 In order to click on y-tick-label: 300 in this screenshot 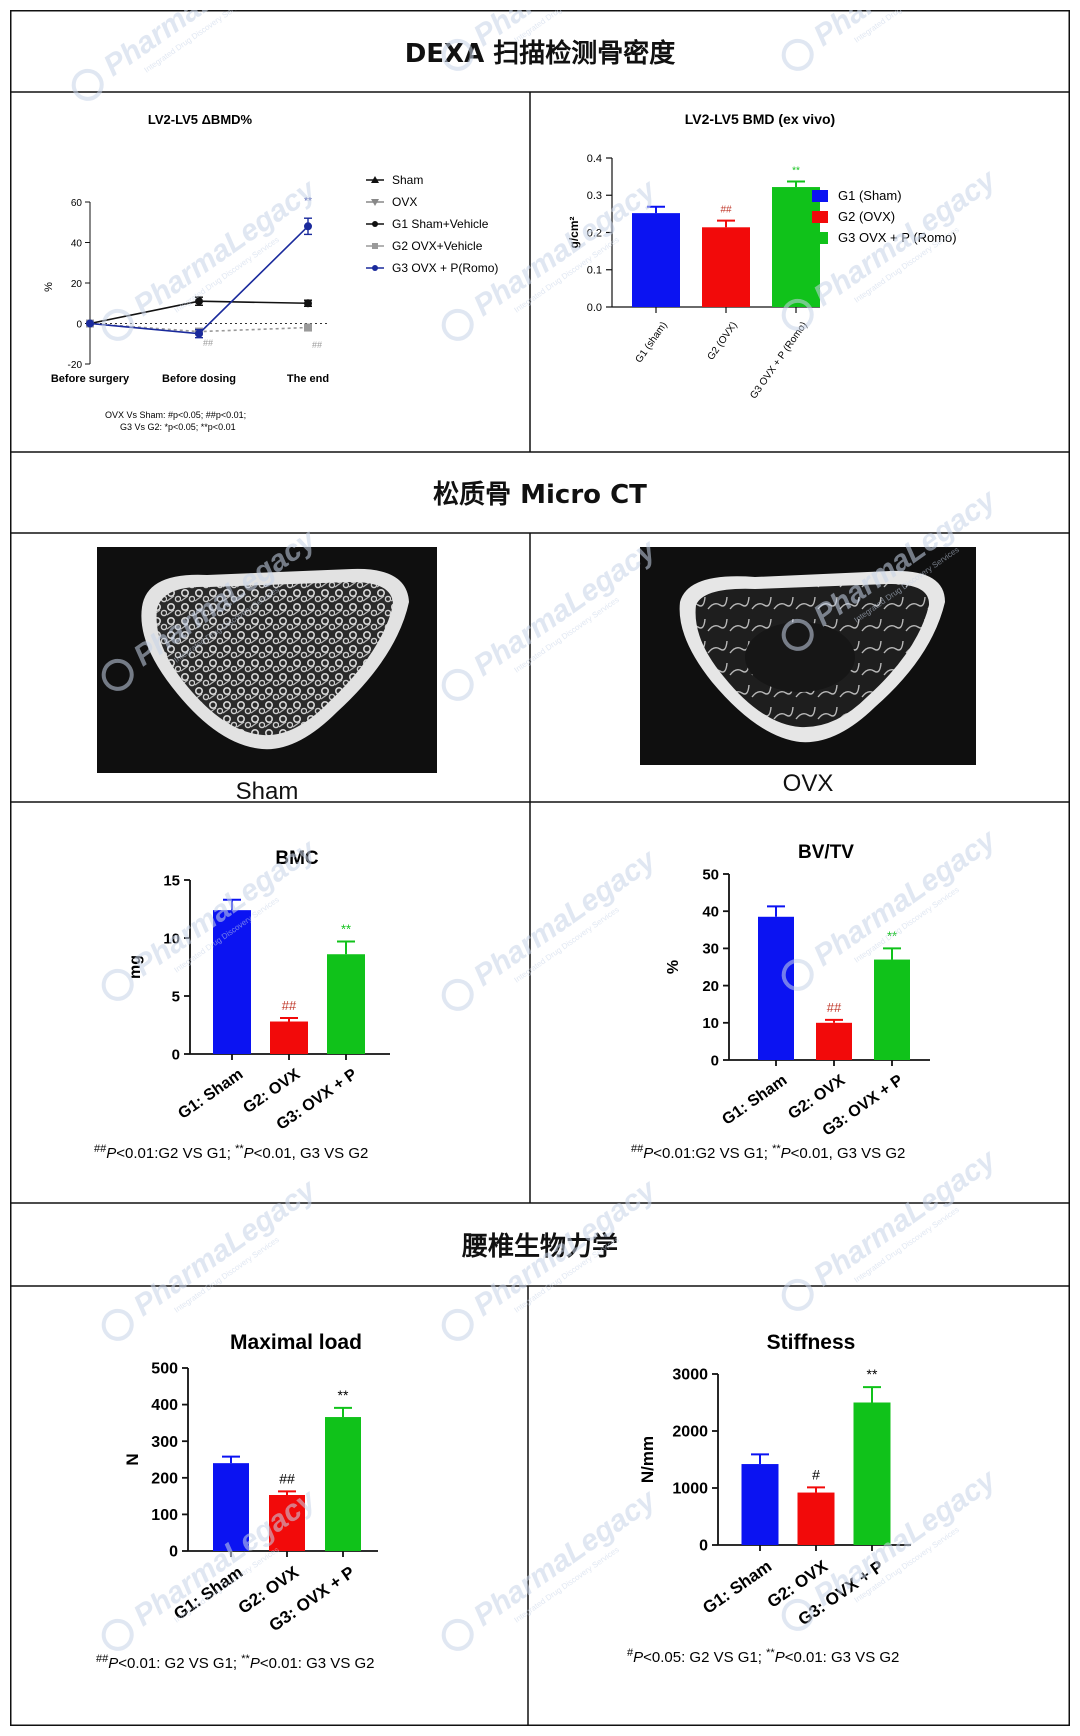, I will do `click(164, 1442)`.